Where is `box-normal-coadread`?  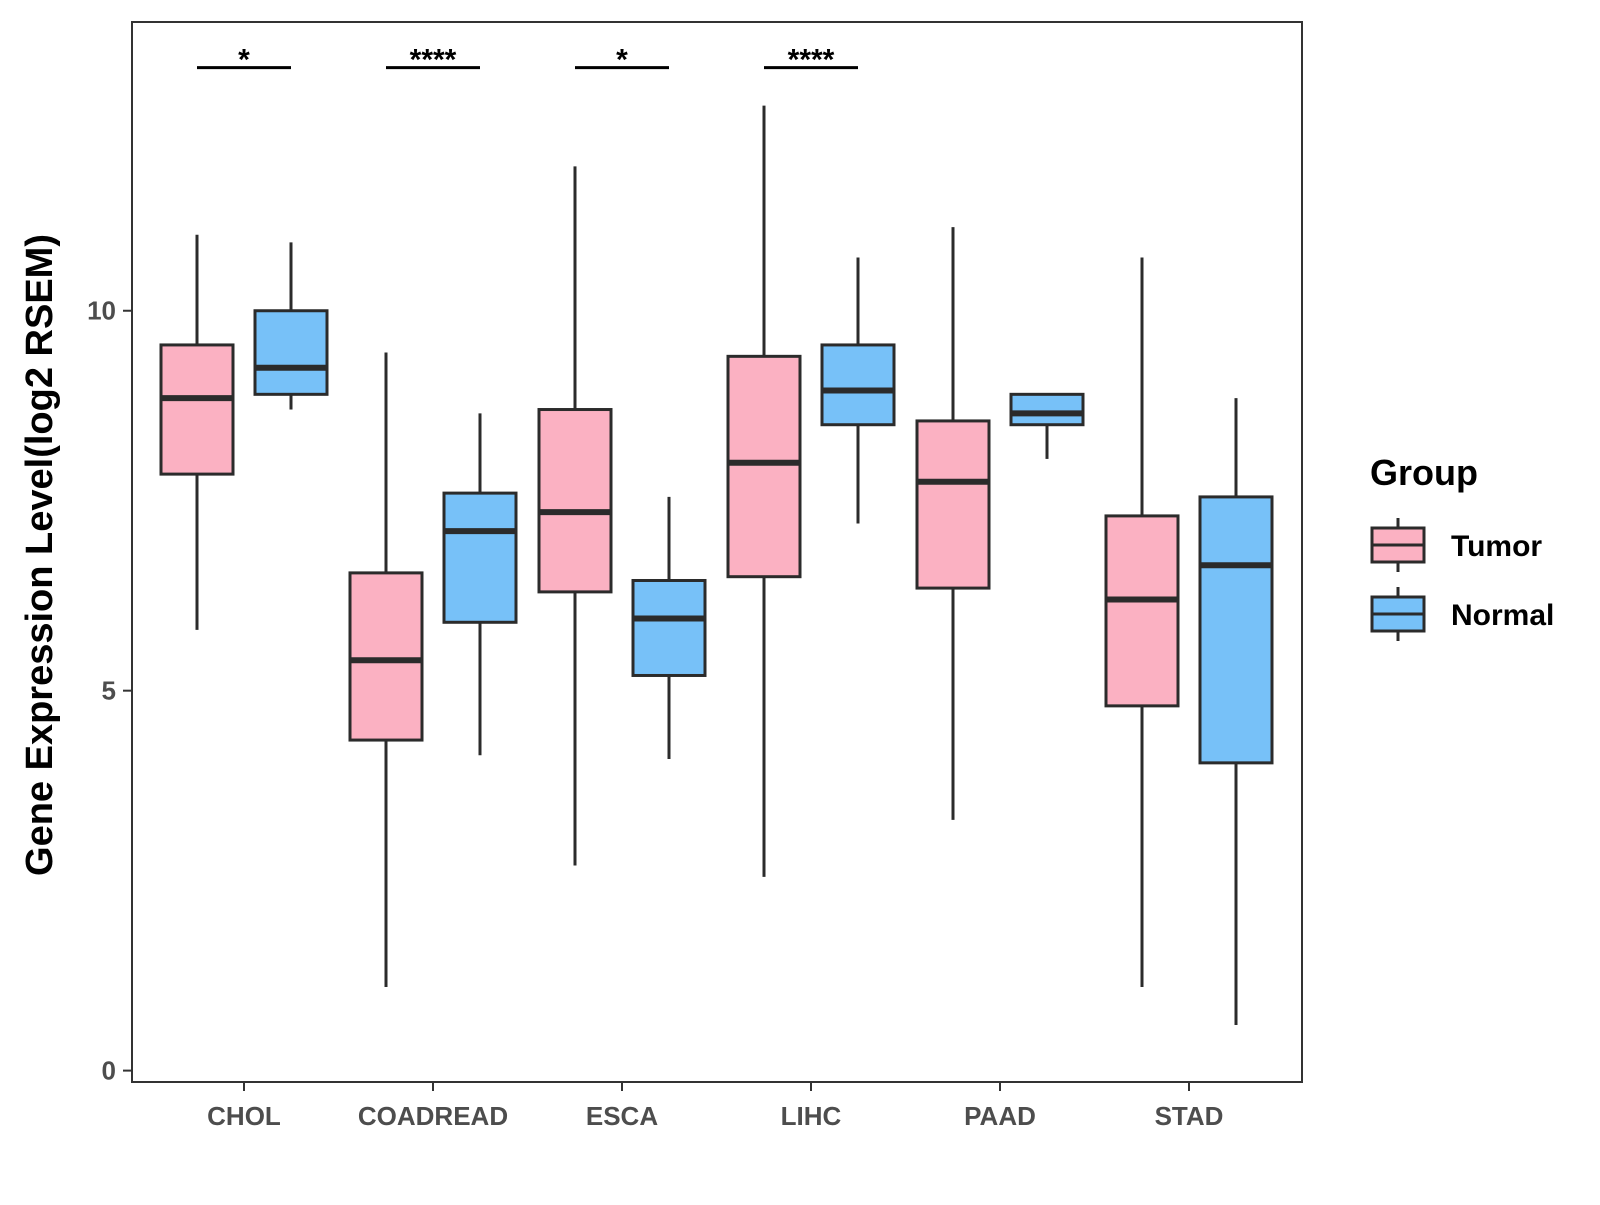 box-normal-coadread is located at coordinates (480, 584).